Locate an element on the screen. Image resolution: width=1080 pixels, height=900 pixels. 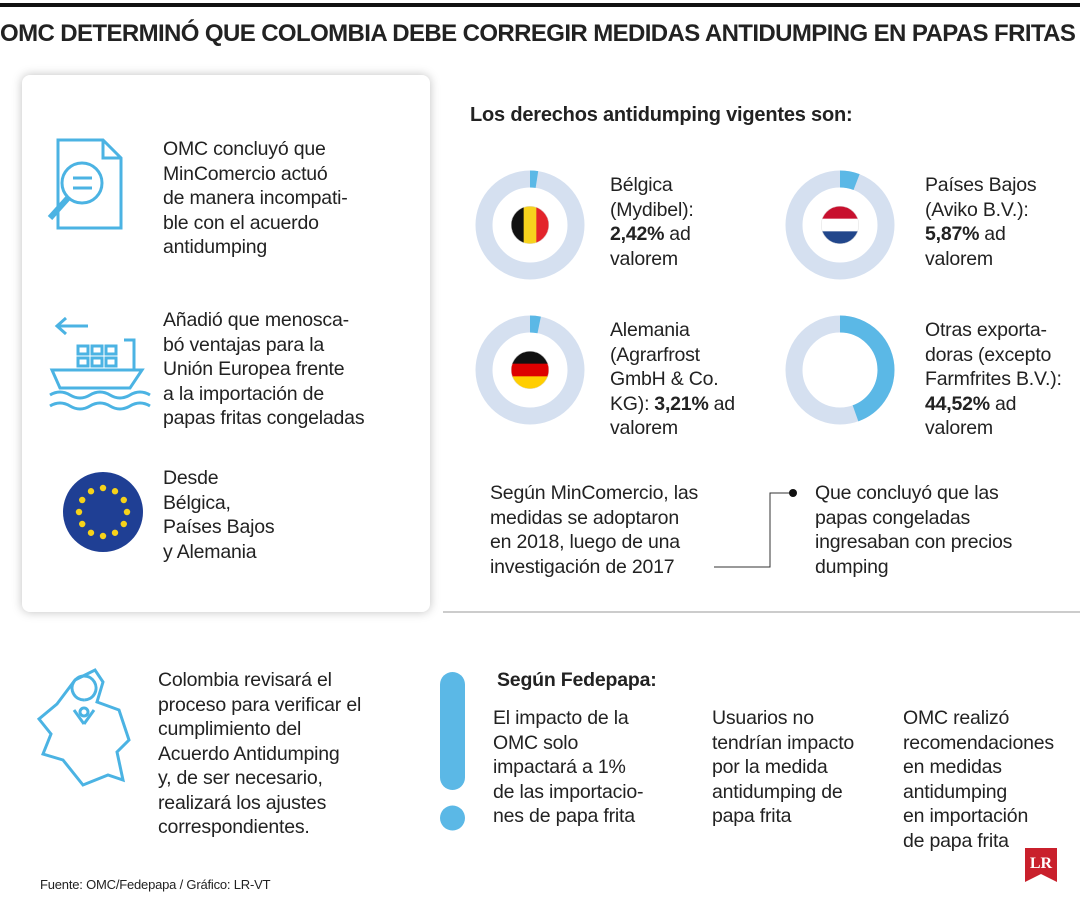
duty-label: (Mydibel): is located at coordinates (652, 209).